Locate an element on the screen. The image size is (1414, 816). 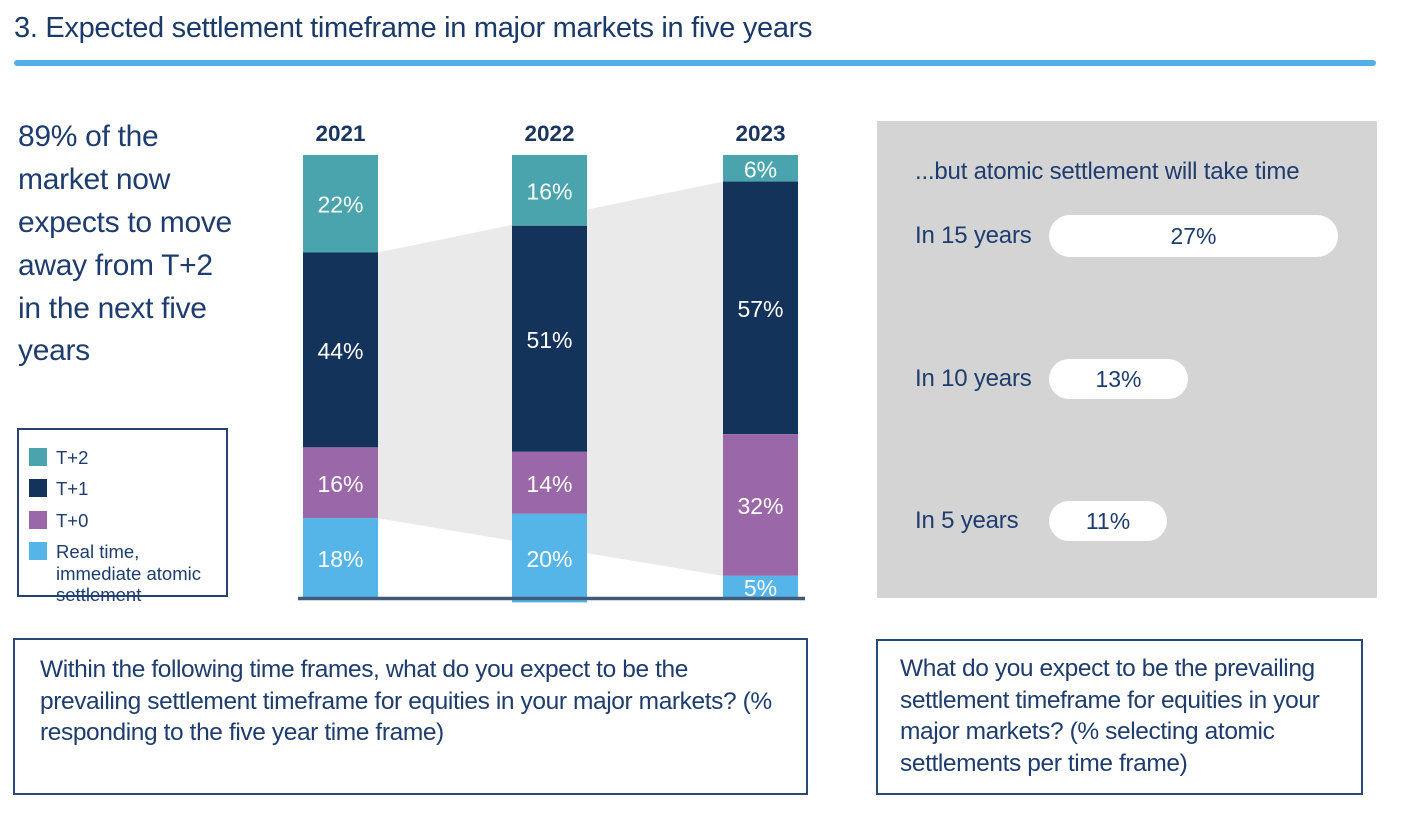
legend-label: Real time, immediate atomic settlement is located at coordinates (128, 573).